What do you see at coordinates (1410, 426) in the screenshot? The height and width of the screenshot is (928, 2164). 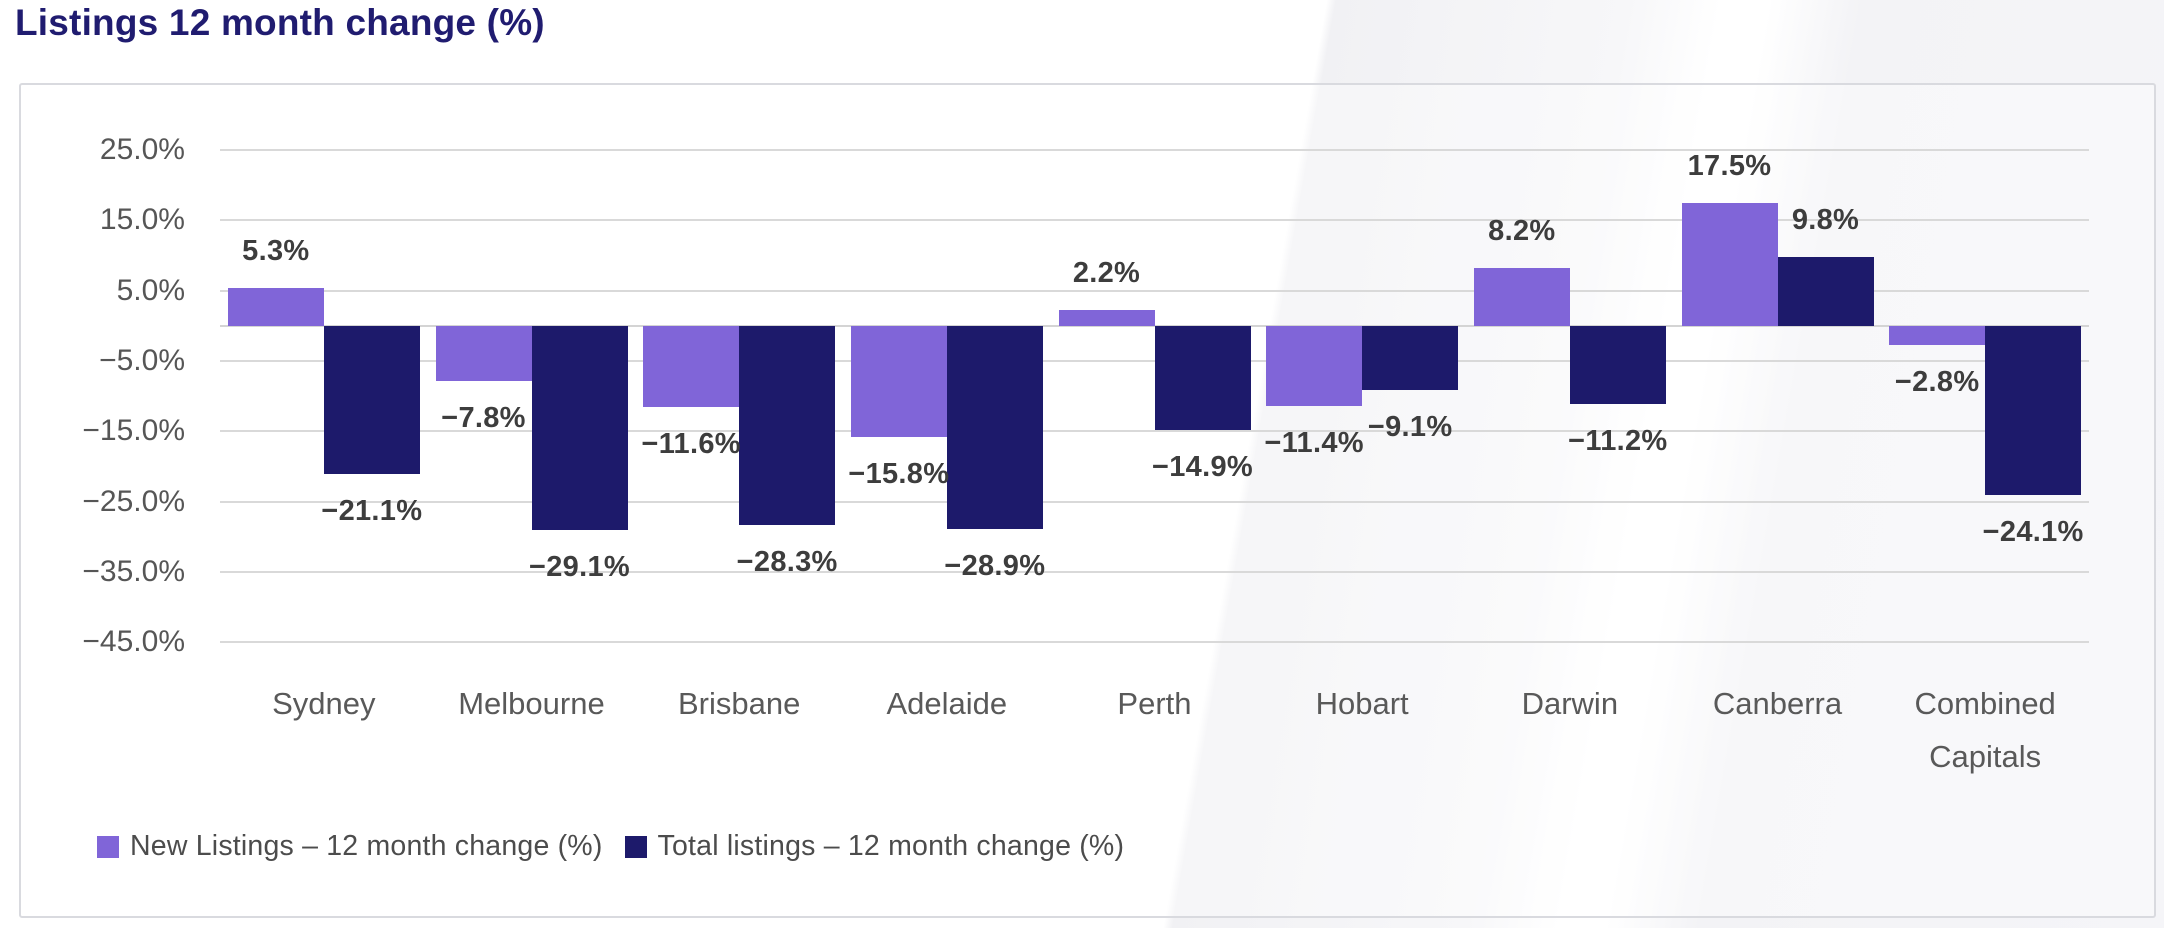 I see `bar-value-label: −9.1%` at bounding box center [1410, 426].